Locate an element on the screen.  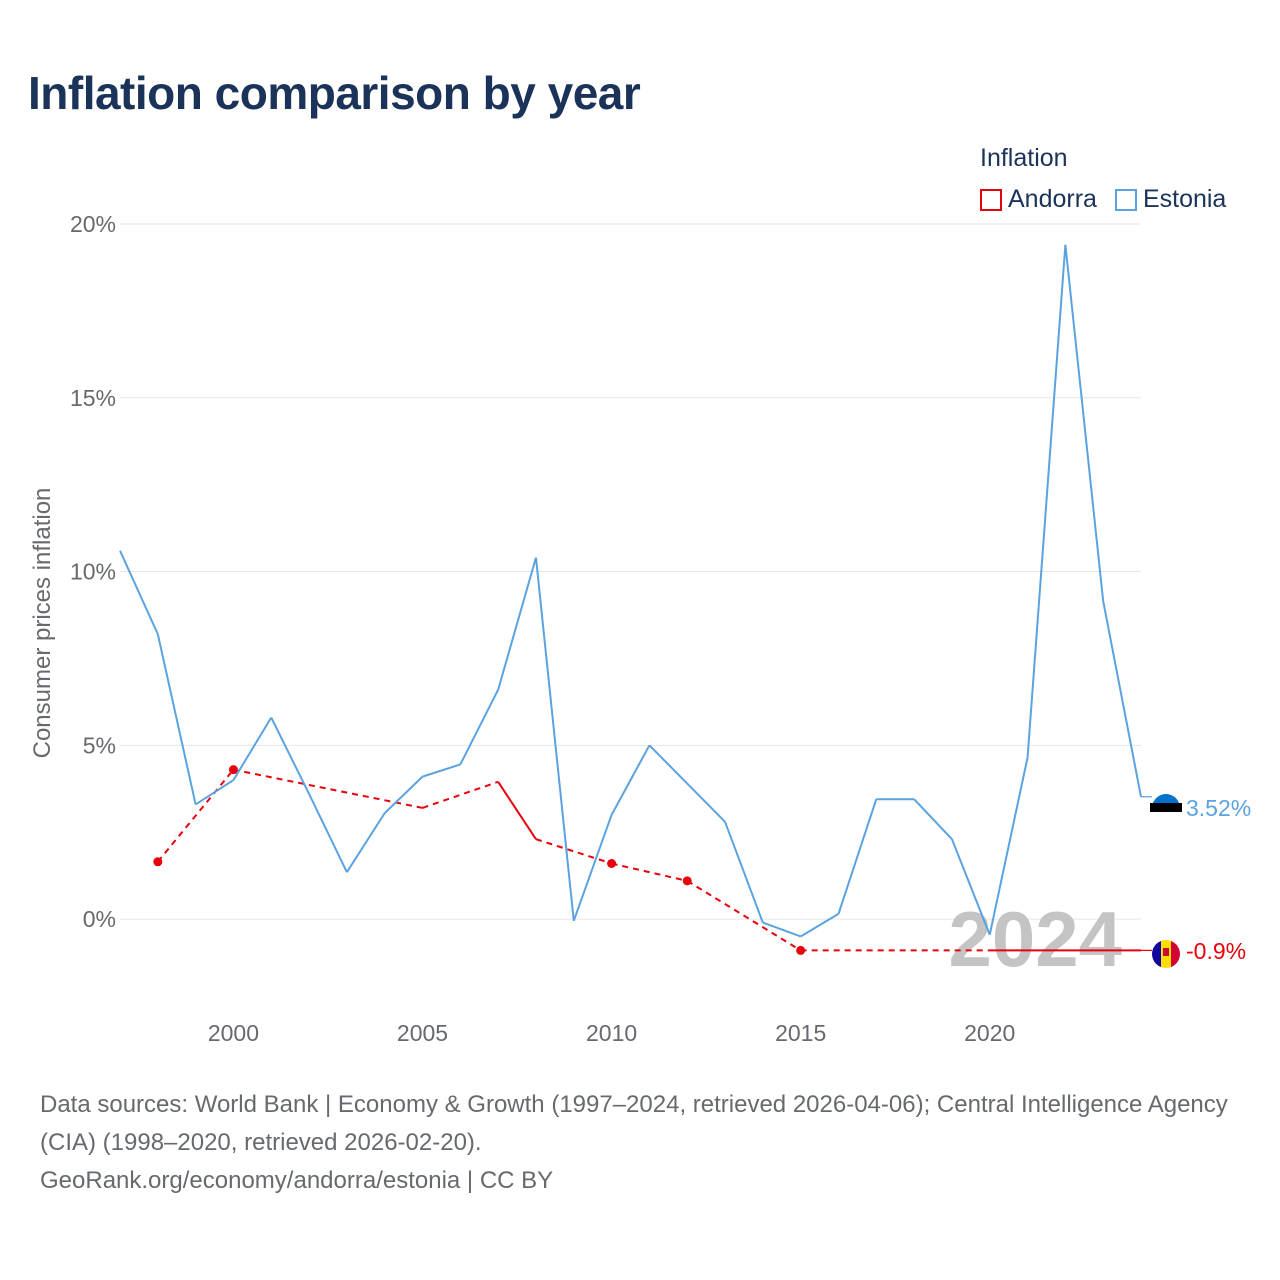
x-tick-label: 2005 is located at coordinates (422, 1033).